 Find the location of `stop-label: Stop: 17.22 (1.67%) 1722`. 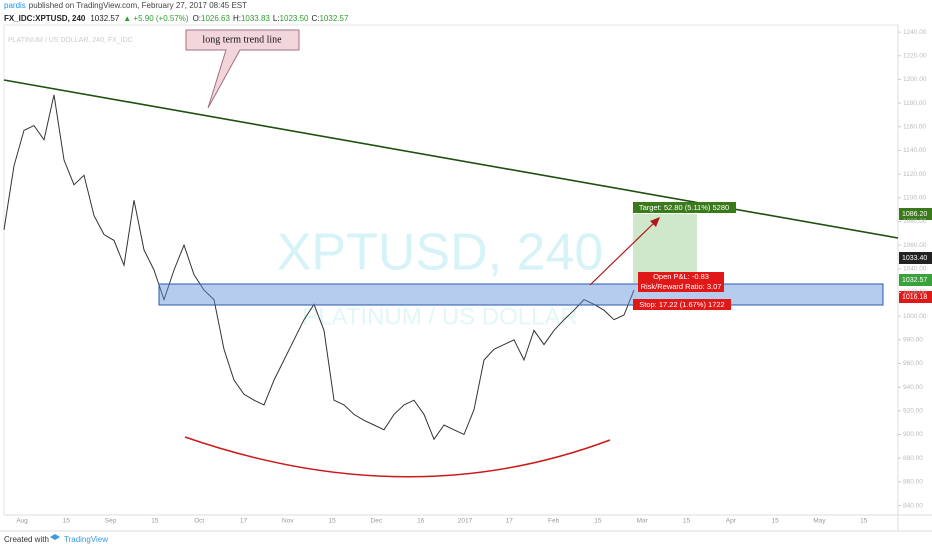

stop-label: Stop: 17.22 (1.67%) 1722 is located at coordinates (681, 304).